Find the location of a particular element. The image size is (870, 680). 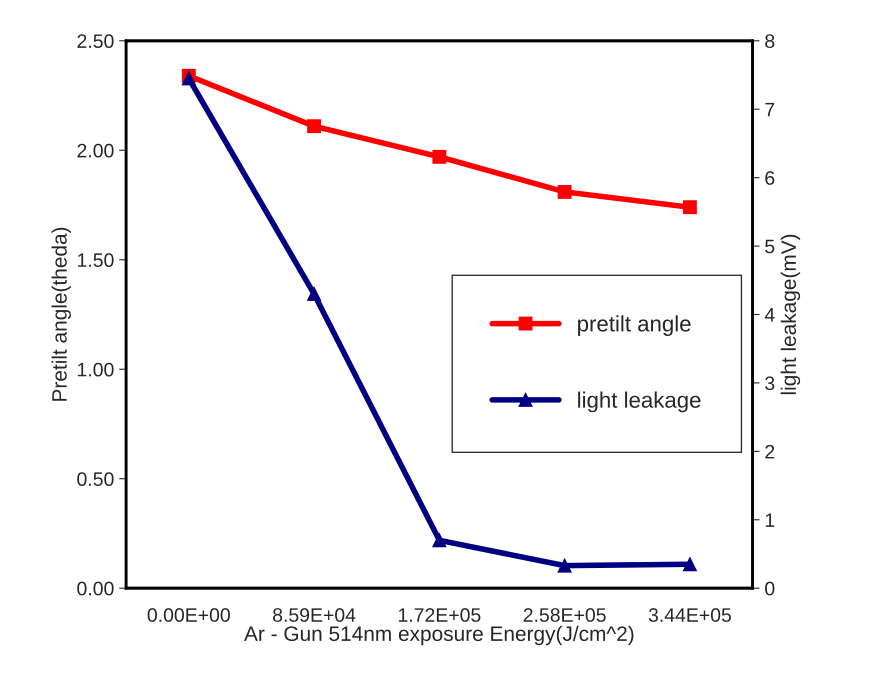

y2-tick-label: 0 is located at coordinates (769, 589).